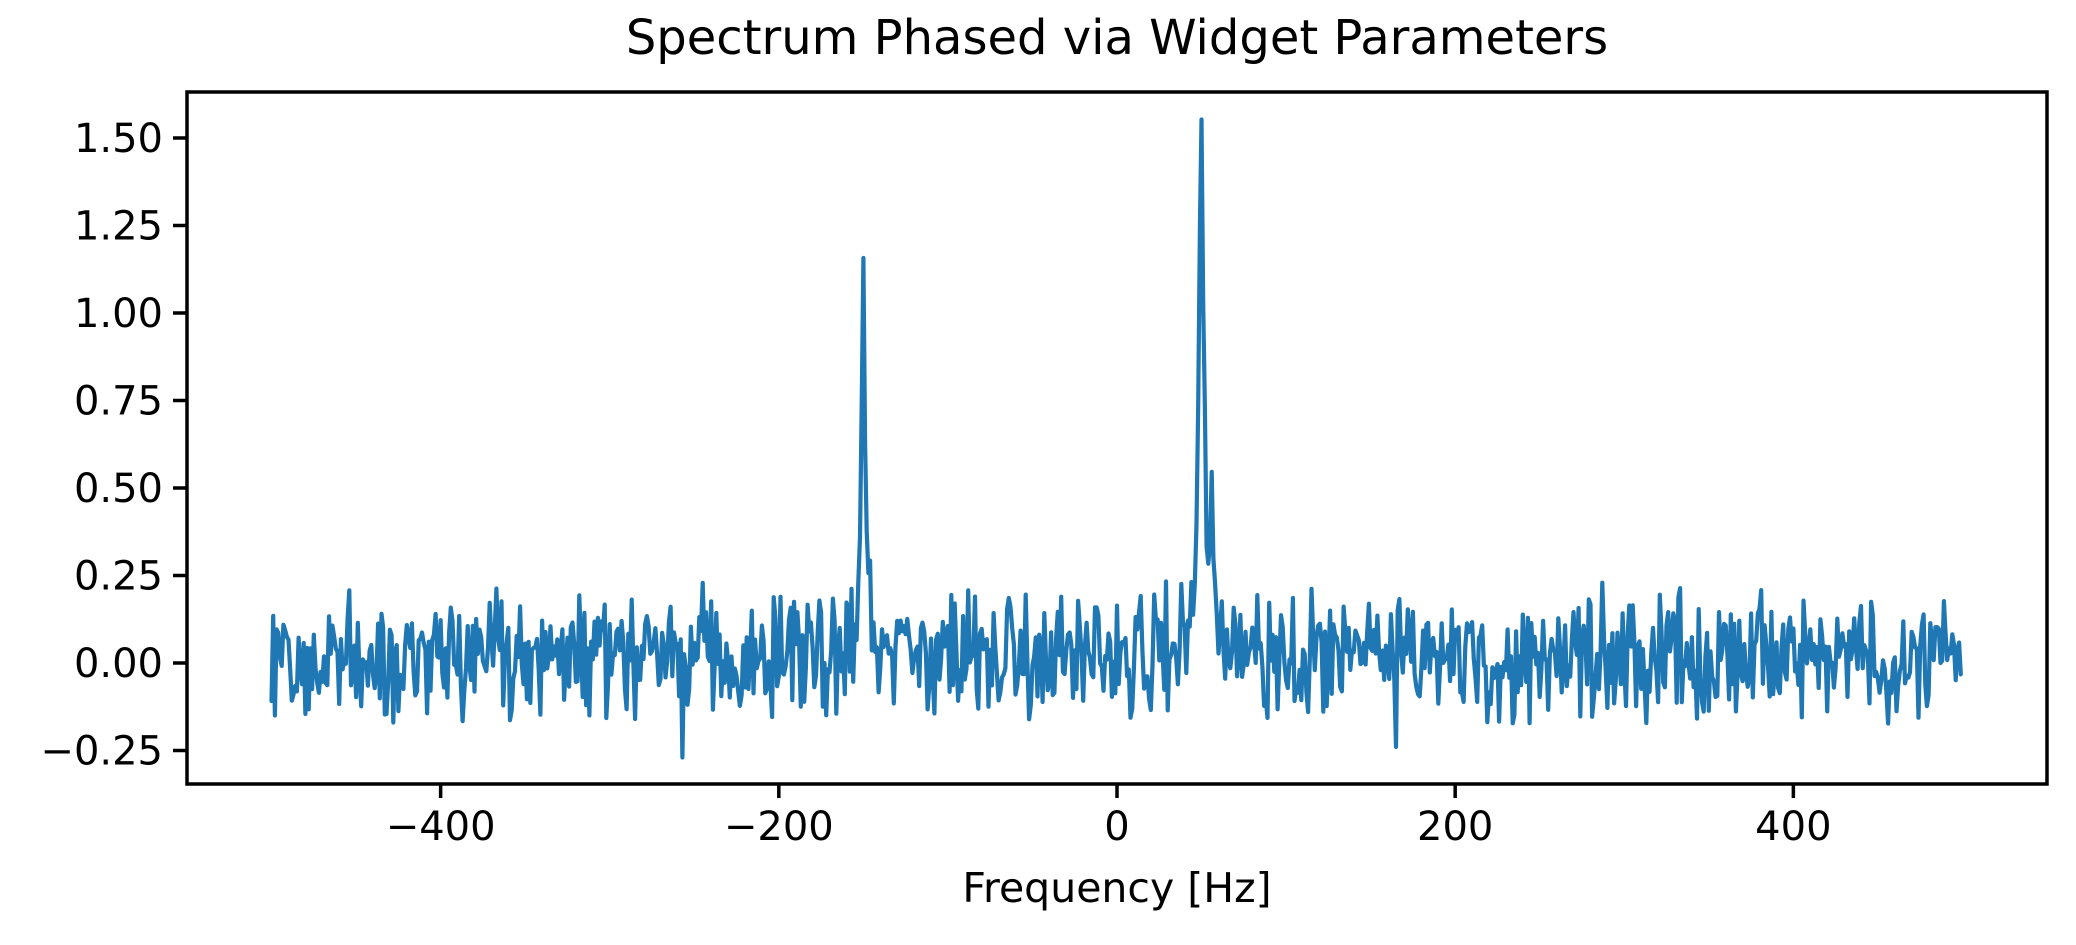 The image size is (2076, 945). Describe the element at coordinates (779, 827) in the screenshot. I see `x-tick-label: −200` at that location.